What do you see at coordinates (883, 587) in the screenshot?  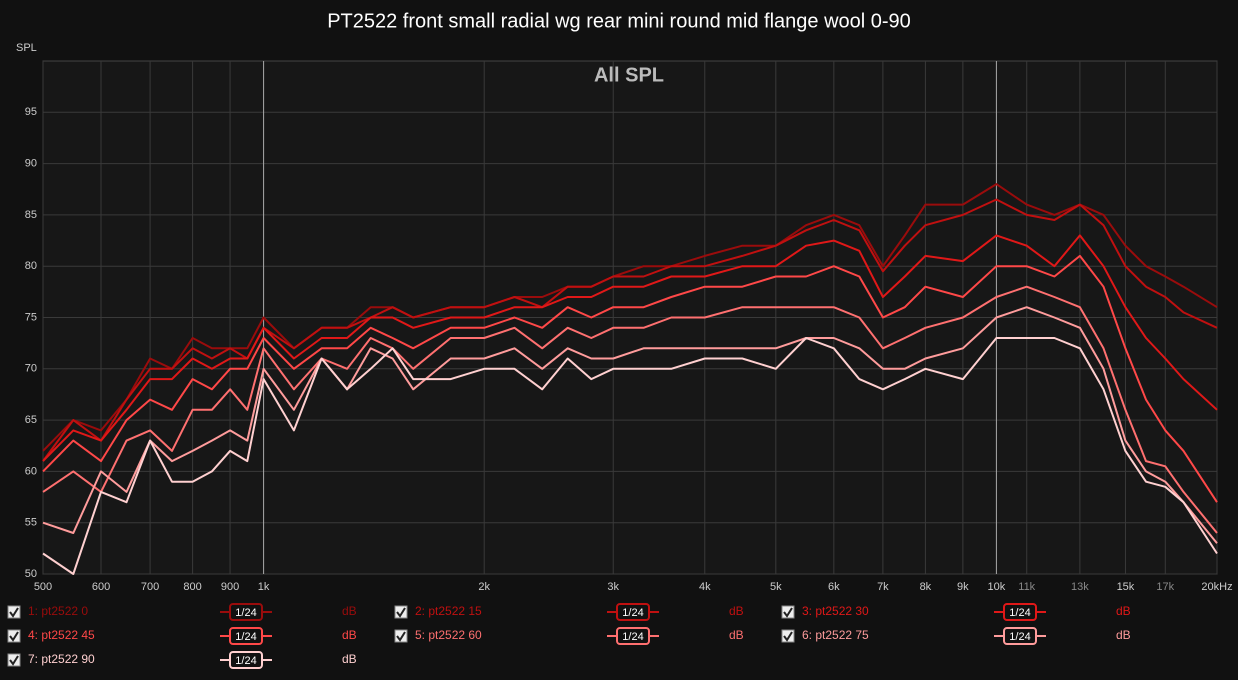 I see `x-tick-label: 7k` at bounding box center [883, 587].